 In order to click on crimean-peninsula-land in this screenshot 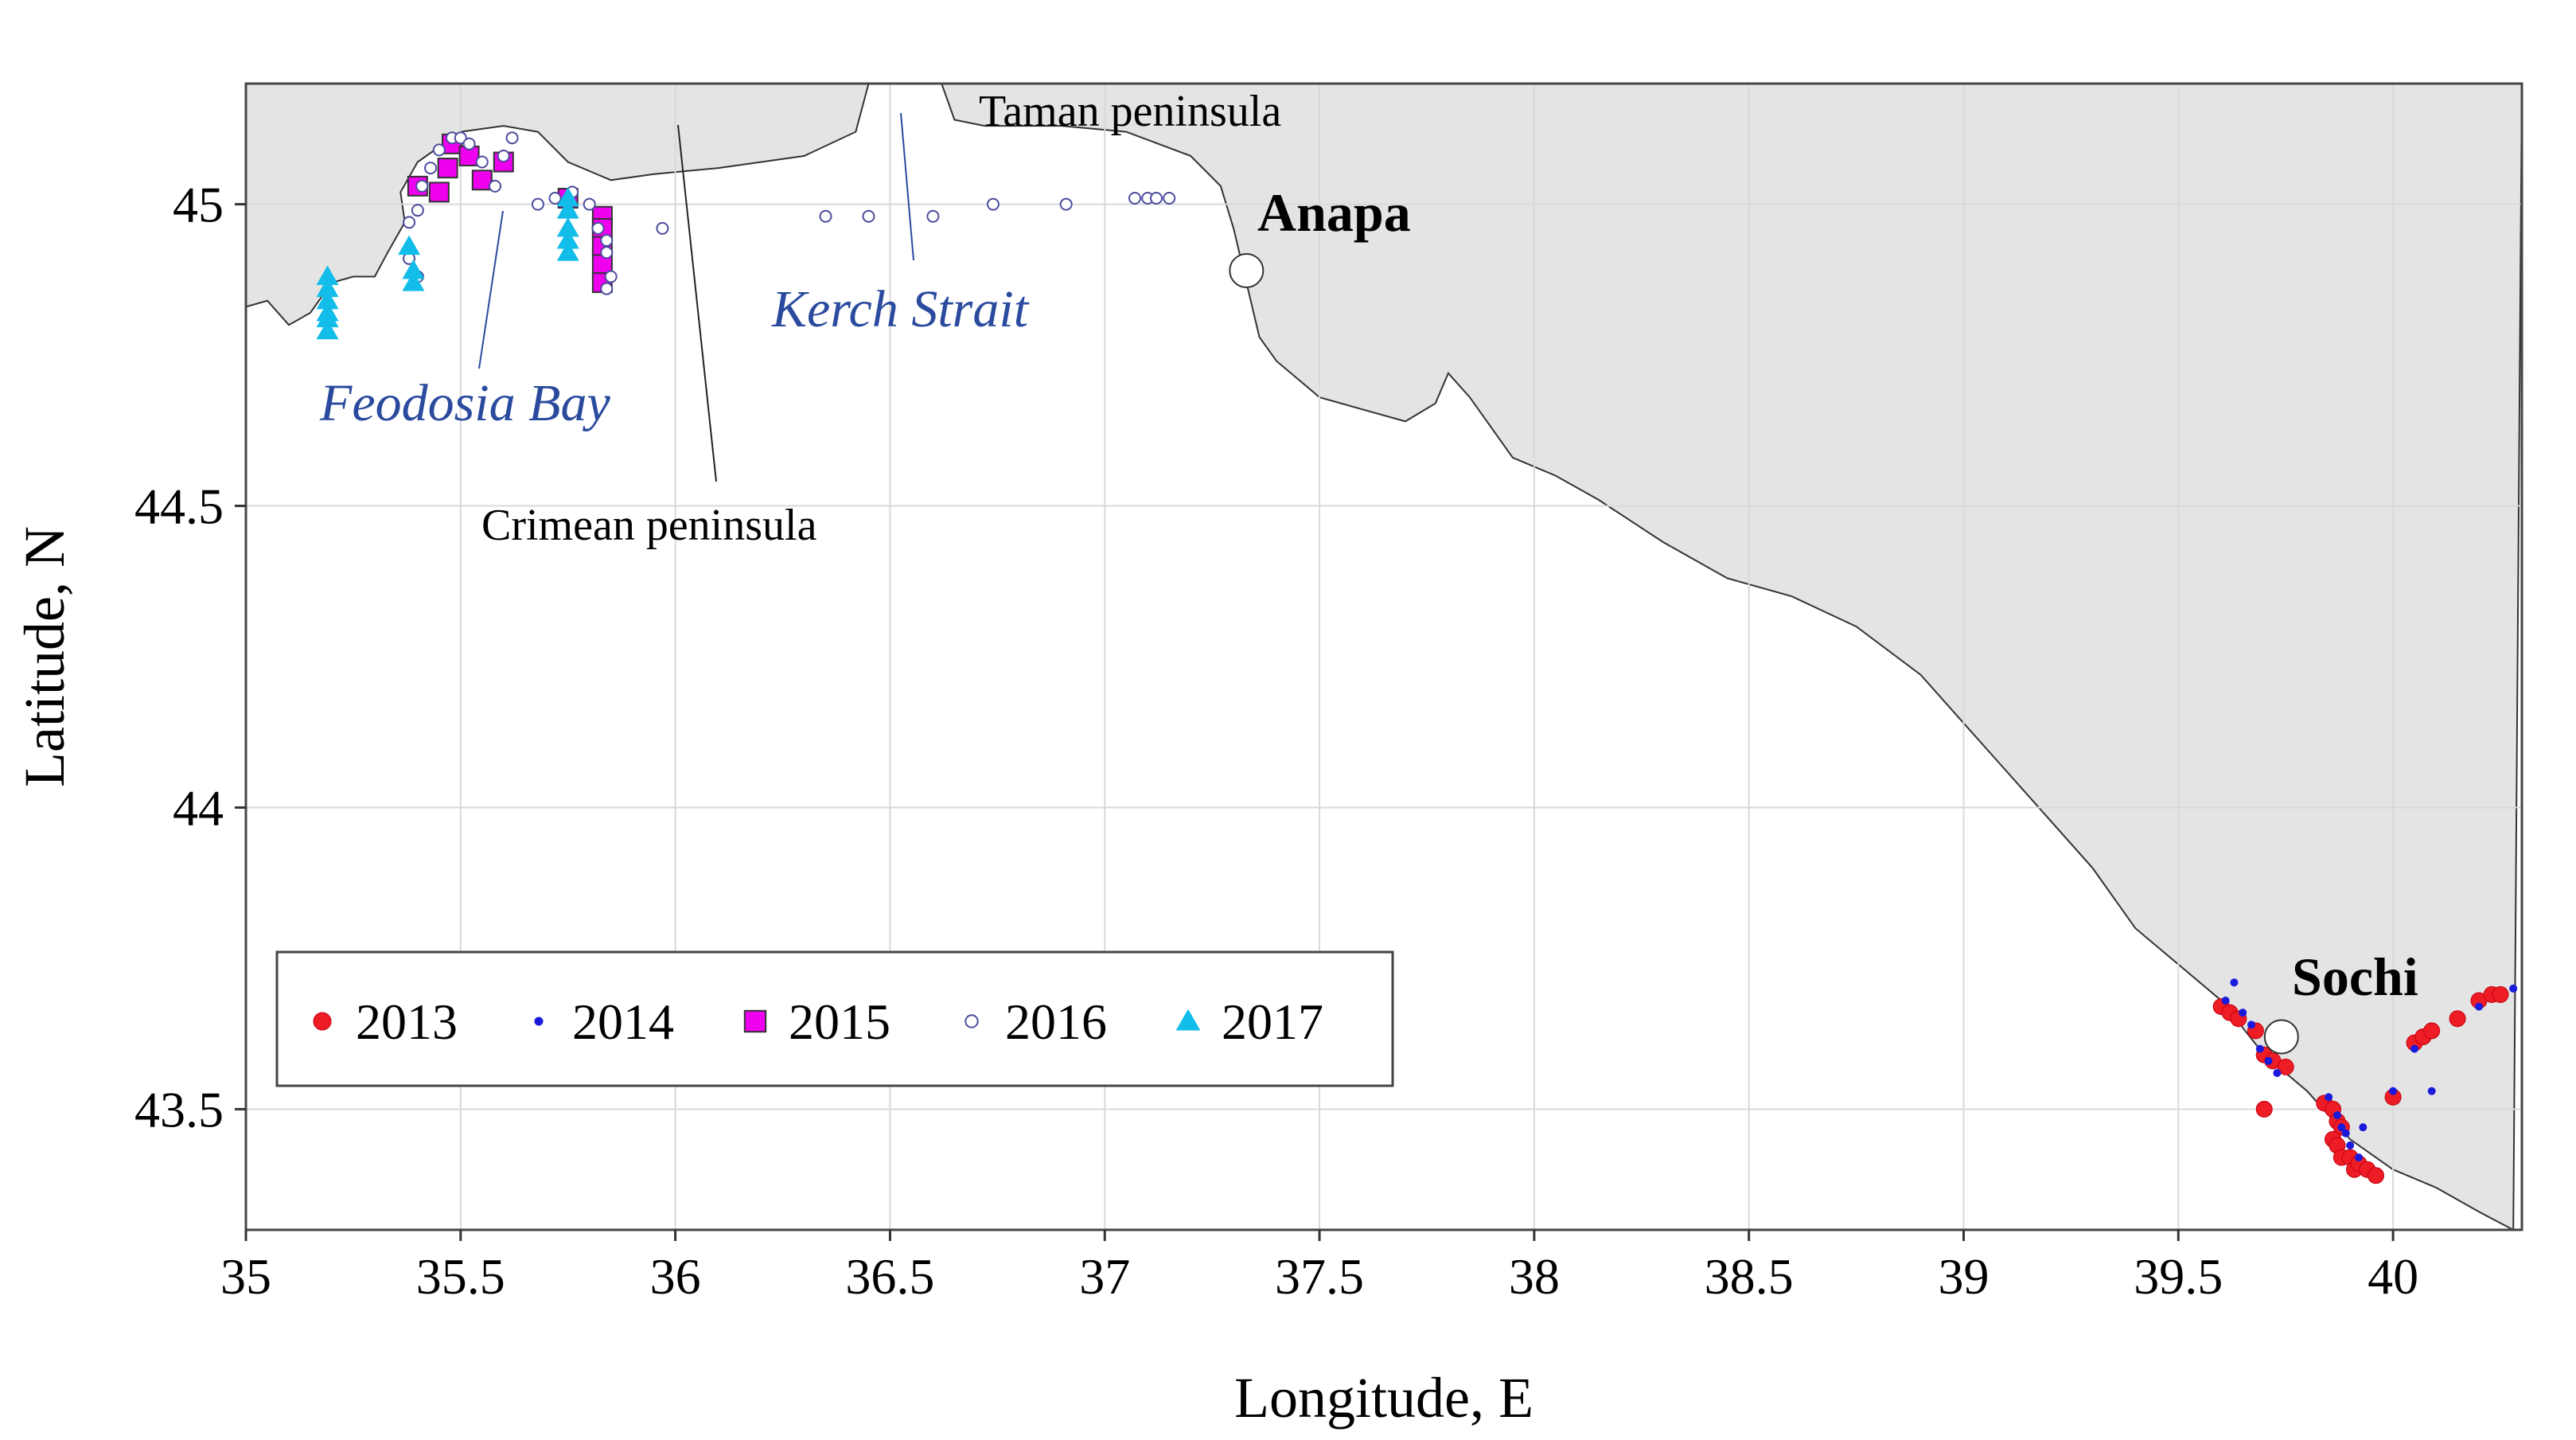, I will do `click(557, 205)`.